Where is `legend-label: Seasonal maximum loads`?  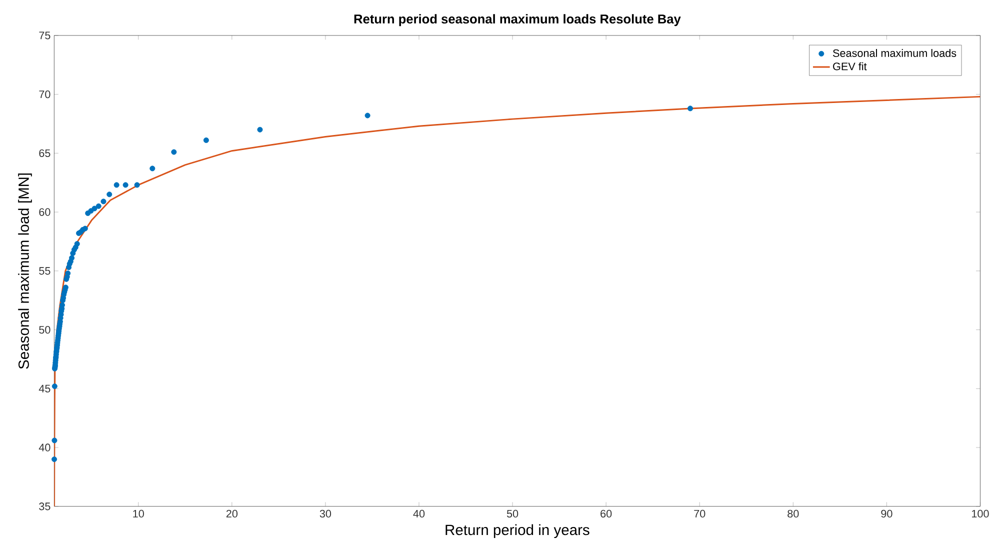 legend-label: Seasonal maximum loads is located at coordinates (894, 53).